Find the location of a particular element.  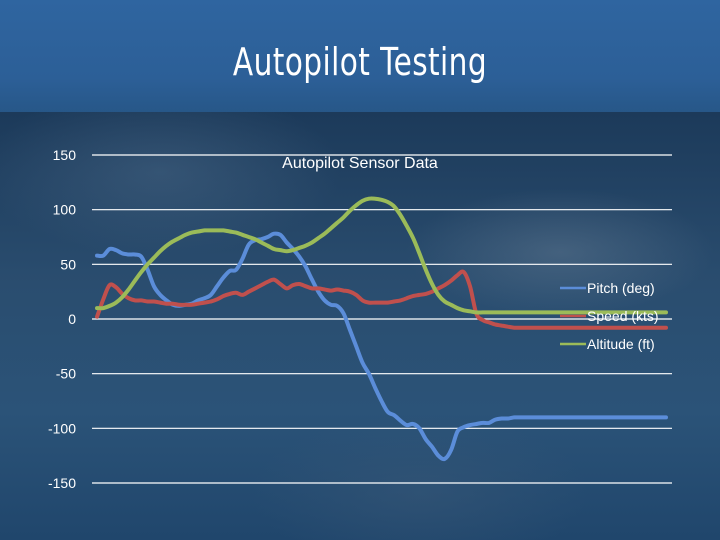

legend-item: Altitude (ft) is located at coordinates (607, 344).